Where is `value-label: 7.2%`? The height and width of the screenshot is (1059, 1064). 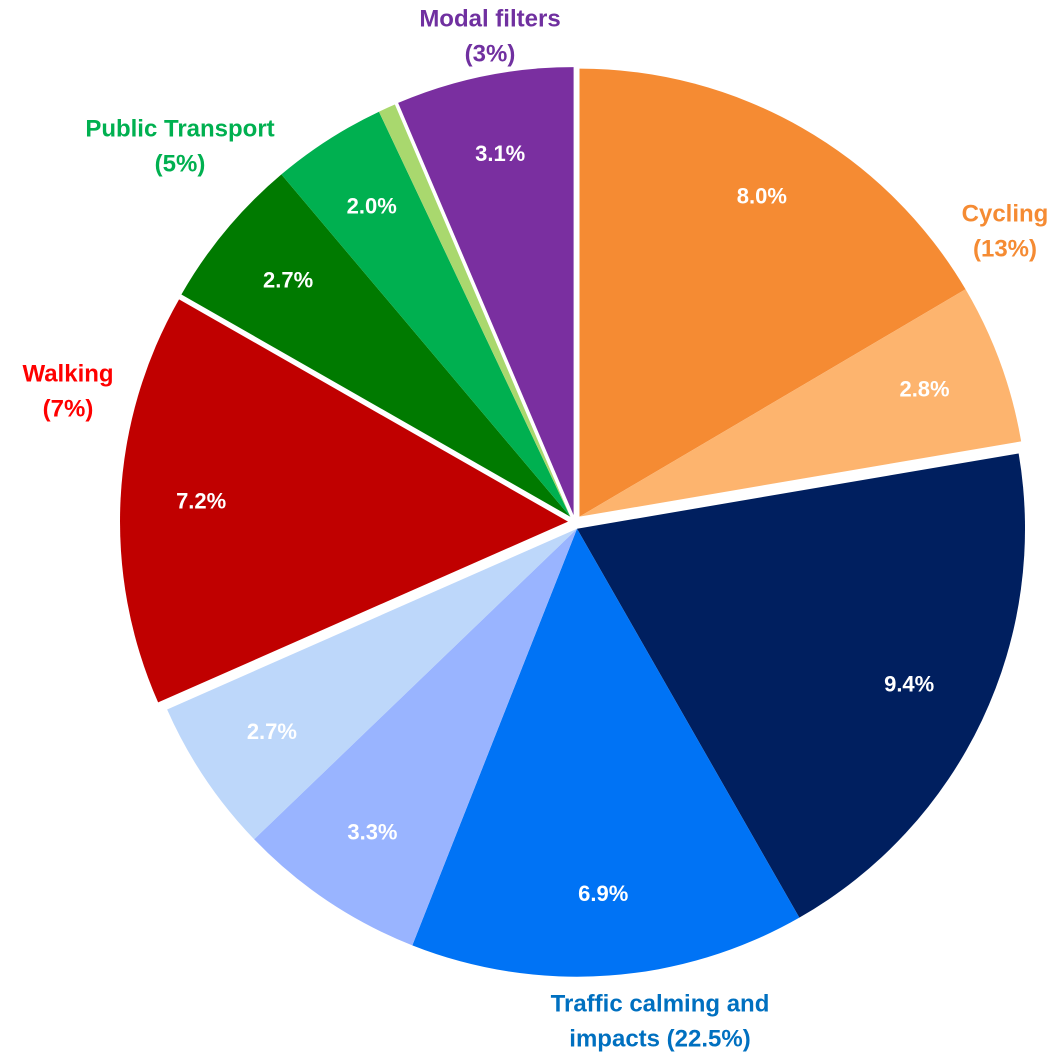 value-label: 7.2% is located at coordinates (201, 500).